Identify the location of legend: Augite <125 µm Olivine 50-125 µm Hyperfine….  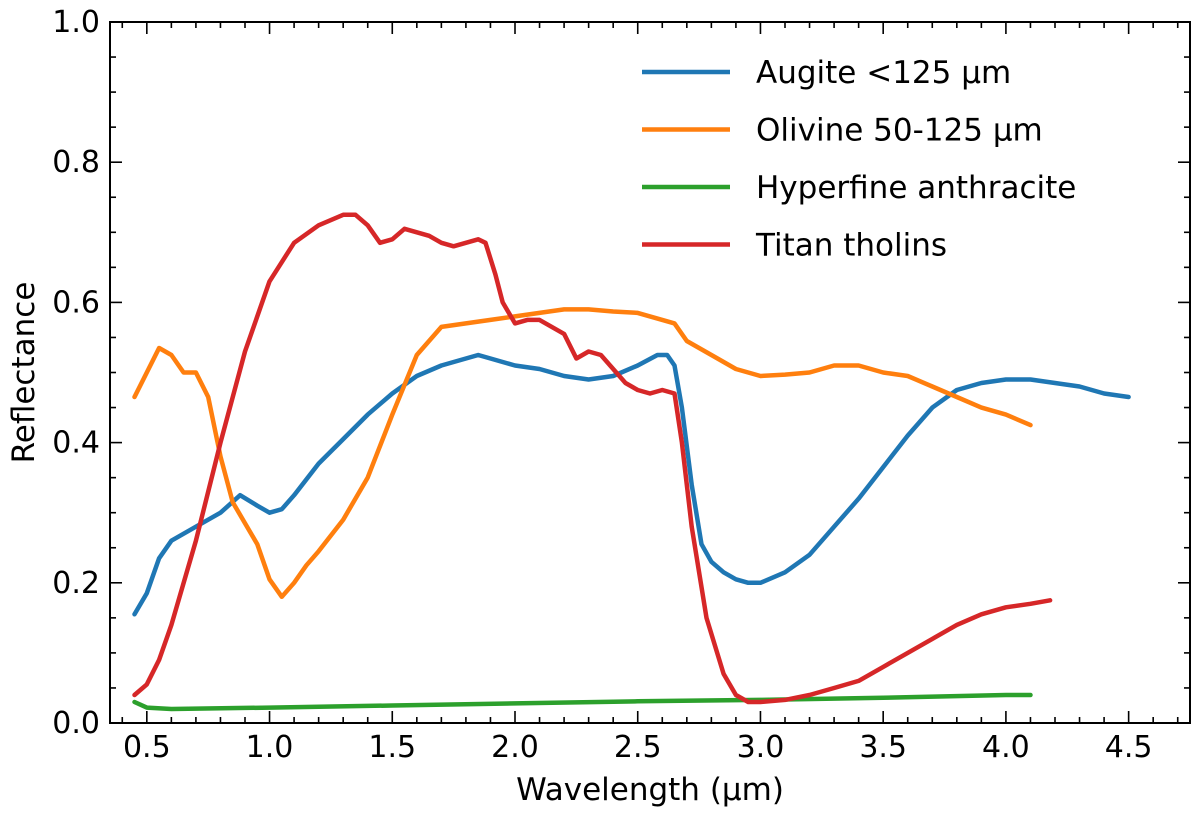
(859, 159).